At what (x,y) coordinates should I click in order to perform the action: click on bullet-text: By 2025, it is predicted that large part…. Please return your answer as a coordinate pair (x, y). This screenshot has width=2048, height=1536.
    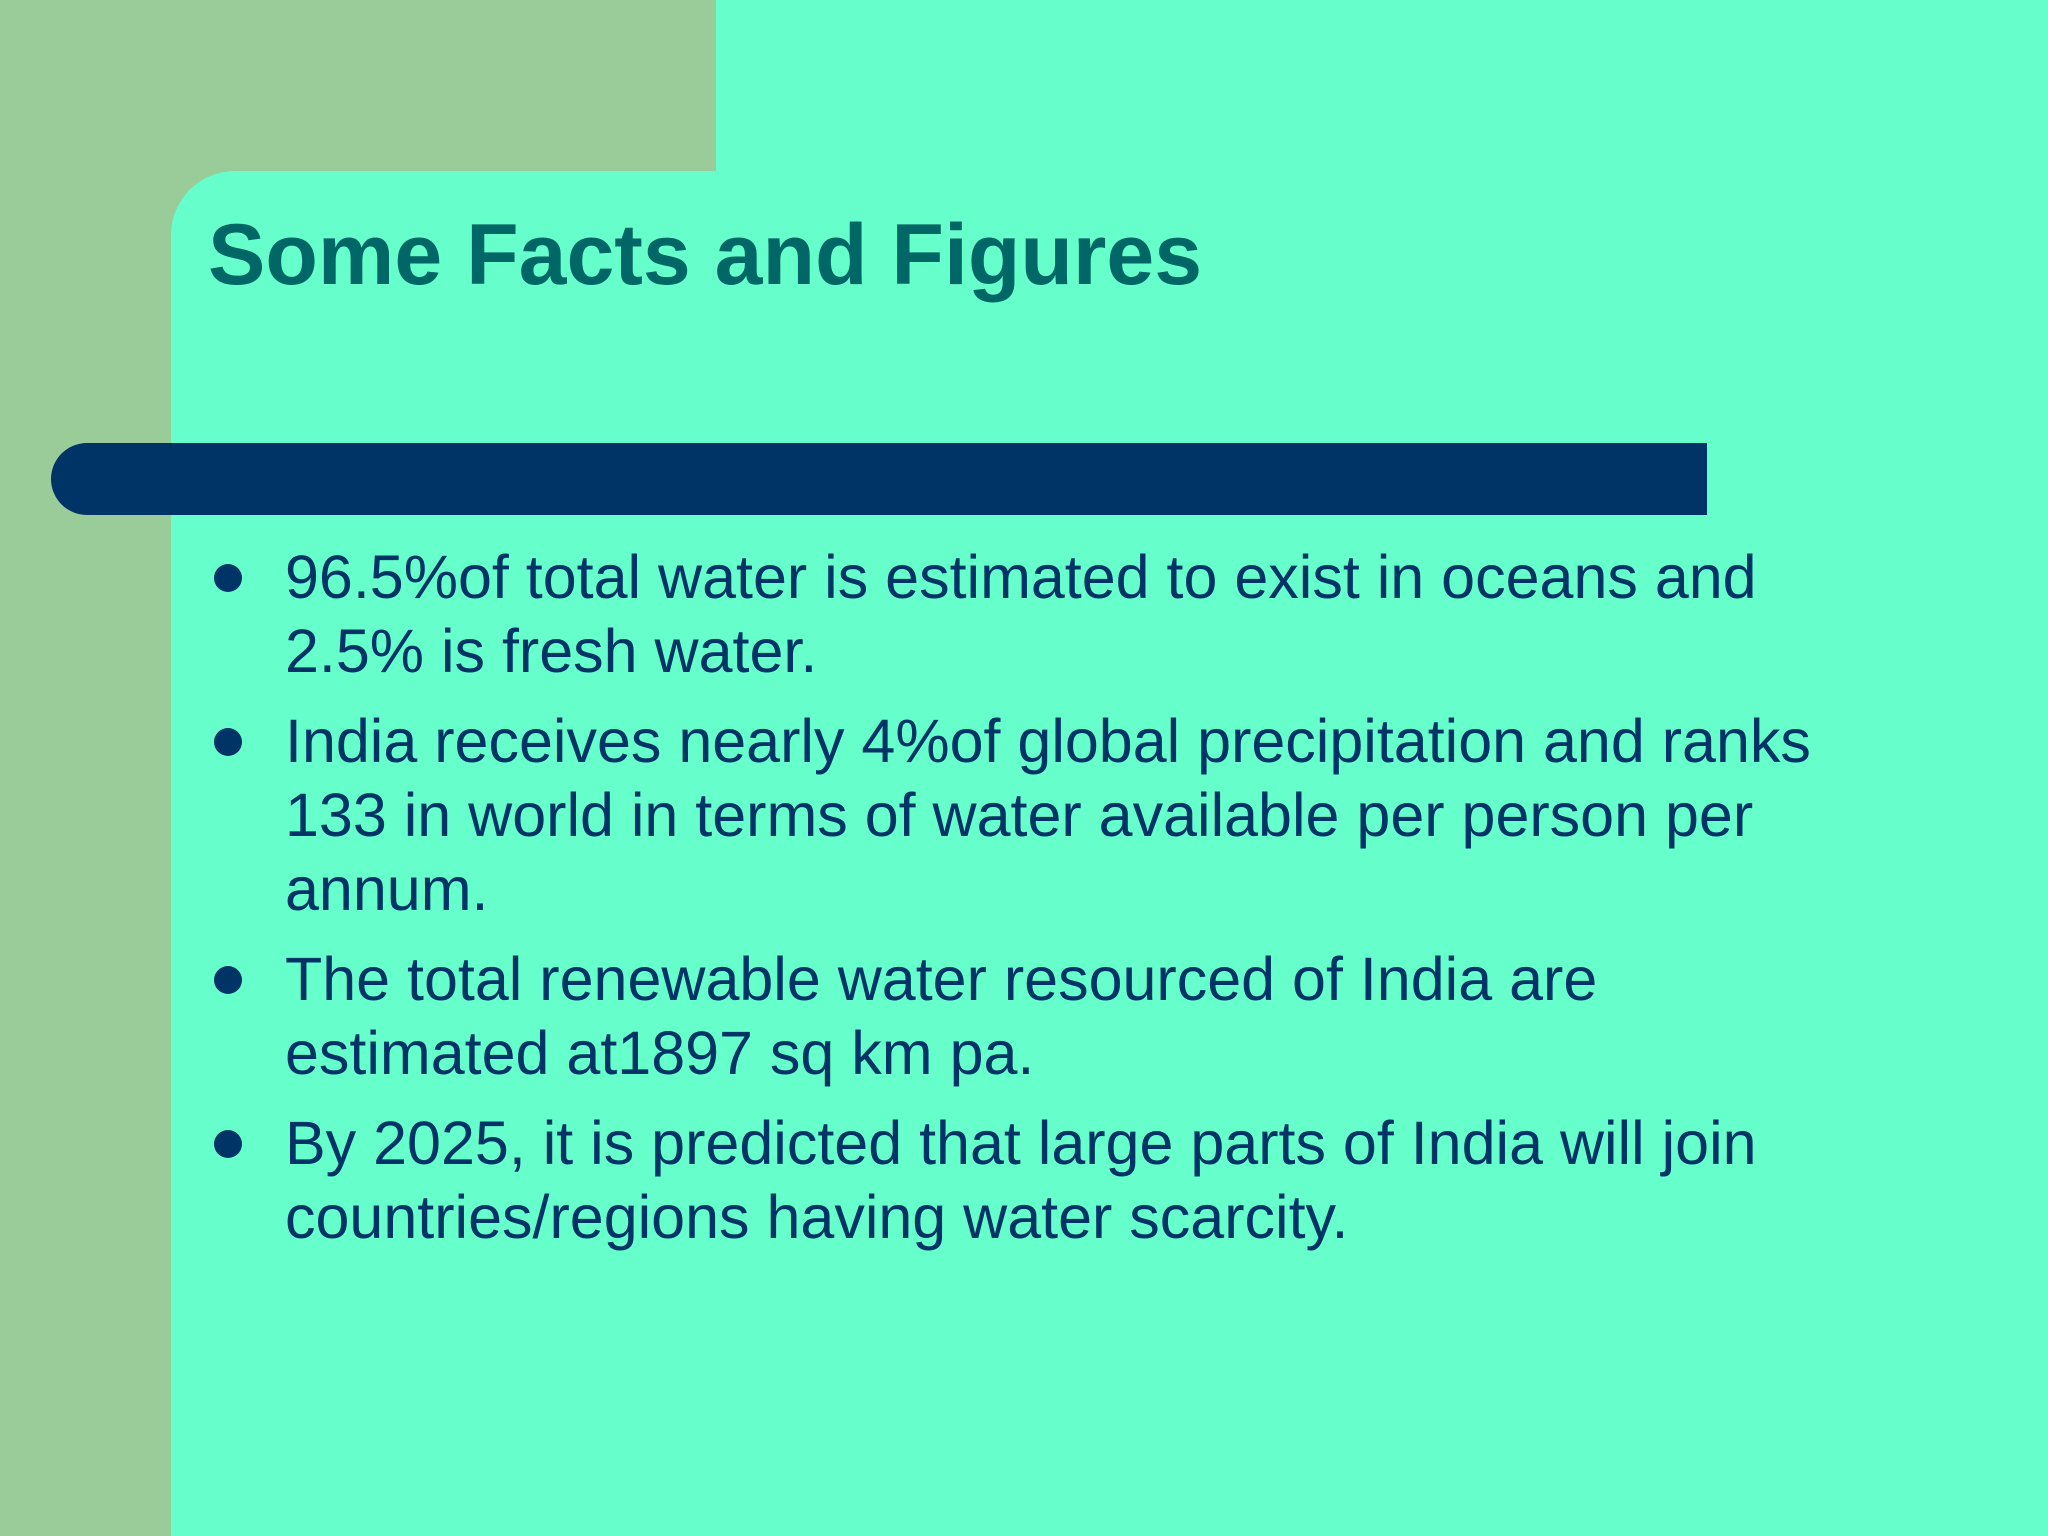
    Looking at the image, I should click on (1021, 1180).